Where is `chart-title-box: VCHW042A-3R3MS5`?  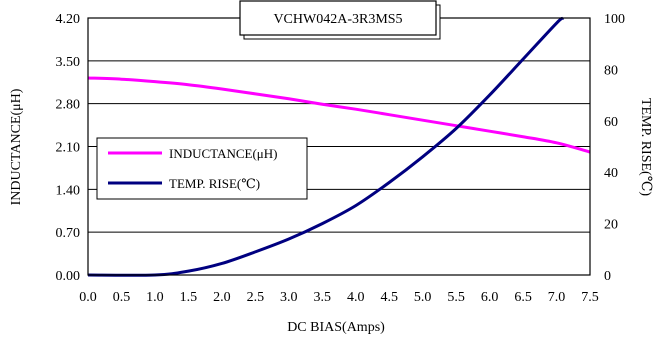 chart-title-box: VCHW042A-3R3MS5 is located at coordinates (340, 20).